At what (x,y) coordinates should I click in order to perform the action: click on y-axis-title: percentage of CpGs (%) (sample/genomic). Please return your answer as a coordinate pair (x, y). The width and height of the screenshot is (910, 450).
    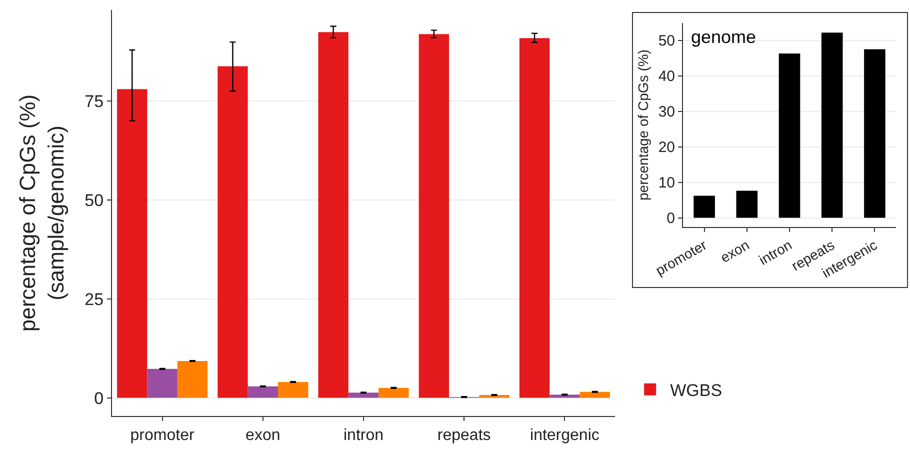
    Looking at the image, I should click on (41, 213).